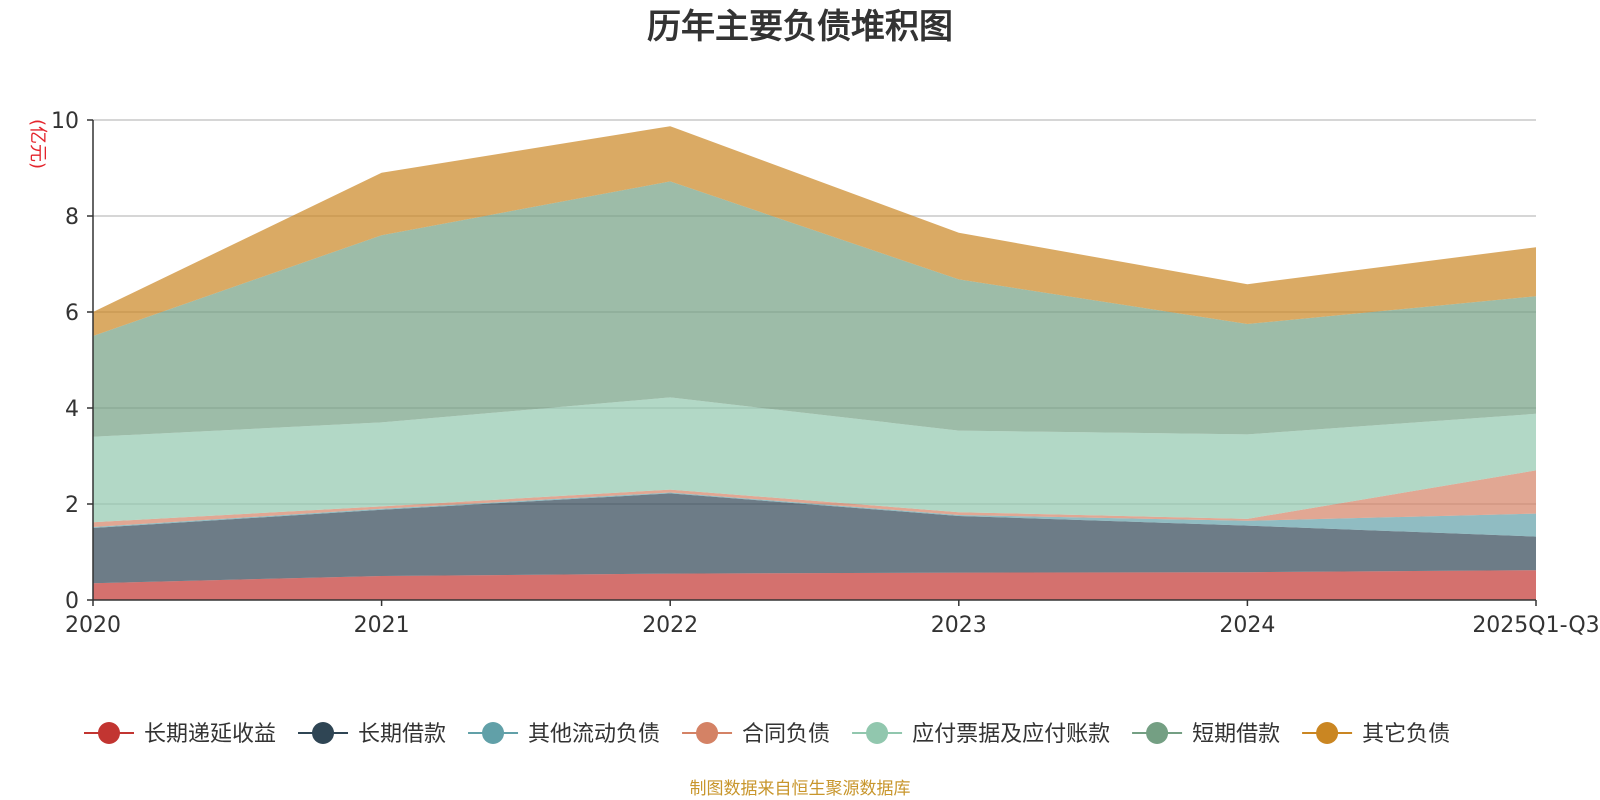 This screenshot has width=1600, height=800. Describe the element at coordinates (814, 585) in the screenshot. I see `area-长期递延收益` at that location.